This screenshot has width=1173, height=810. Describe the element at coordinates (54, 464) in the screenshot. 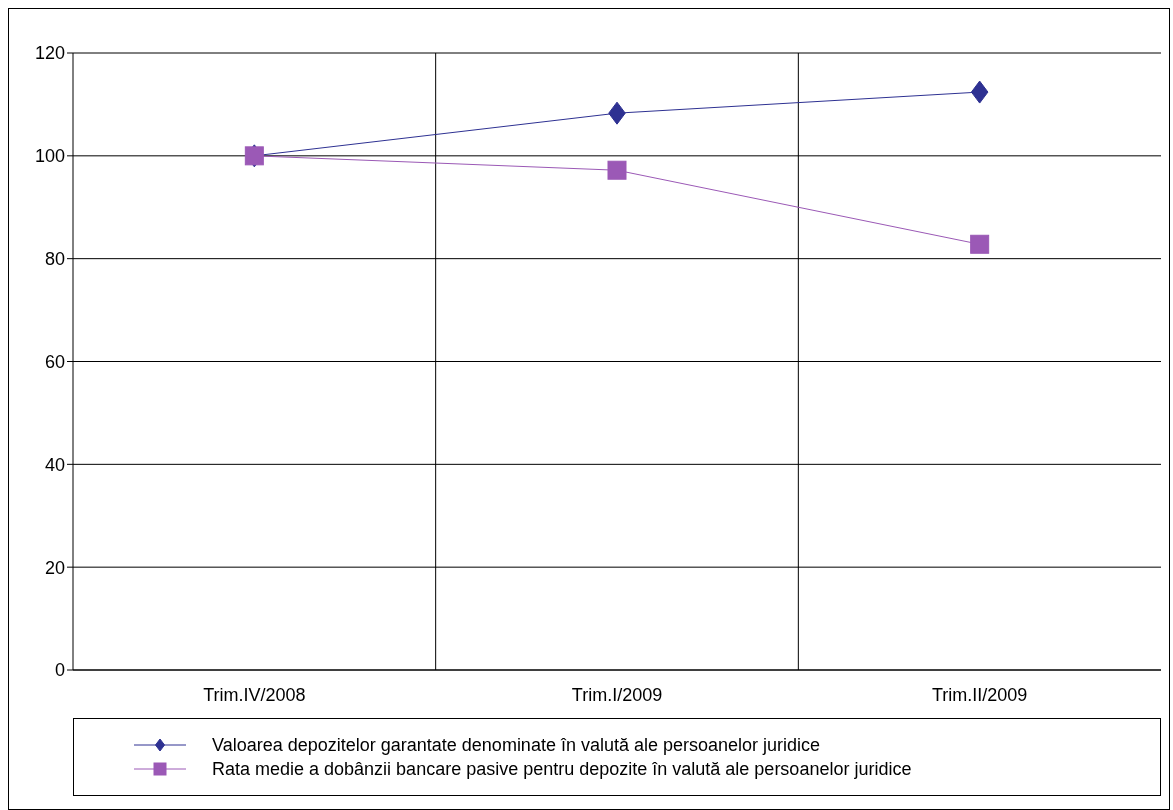

I see `y-tick-label: 40` at that location.